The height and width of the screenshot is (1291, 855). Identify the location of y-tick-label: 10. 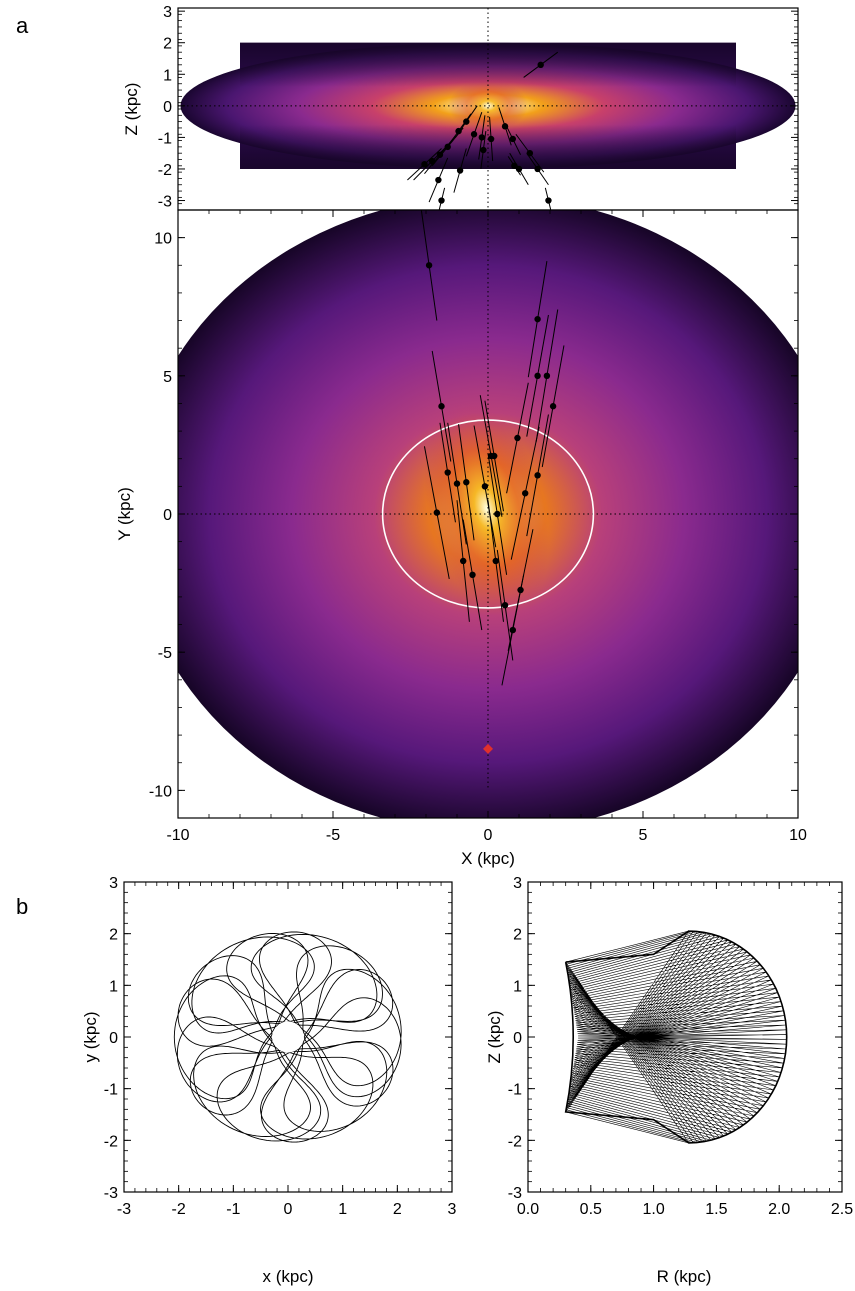
(163, 239).